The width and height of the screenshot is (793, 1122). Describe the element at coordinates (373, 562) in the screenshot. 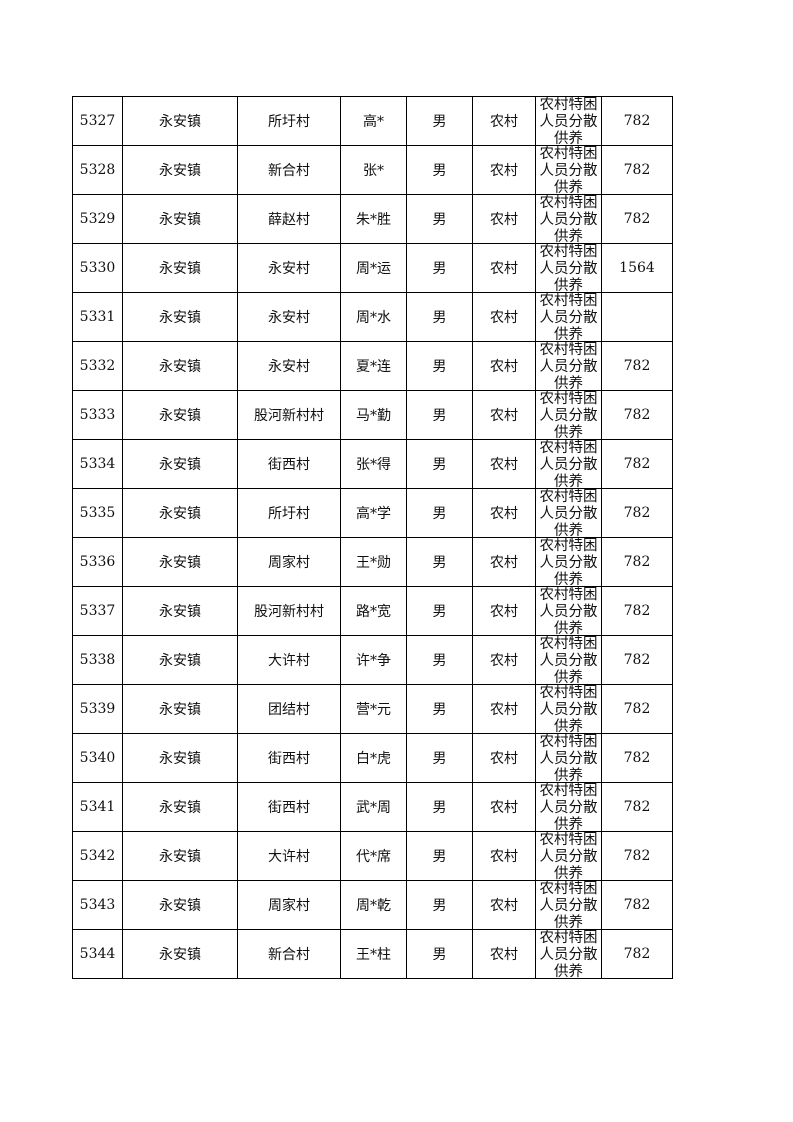

I see `cell-name: 王*勋` at that location.